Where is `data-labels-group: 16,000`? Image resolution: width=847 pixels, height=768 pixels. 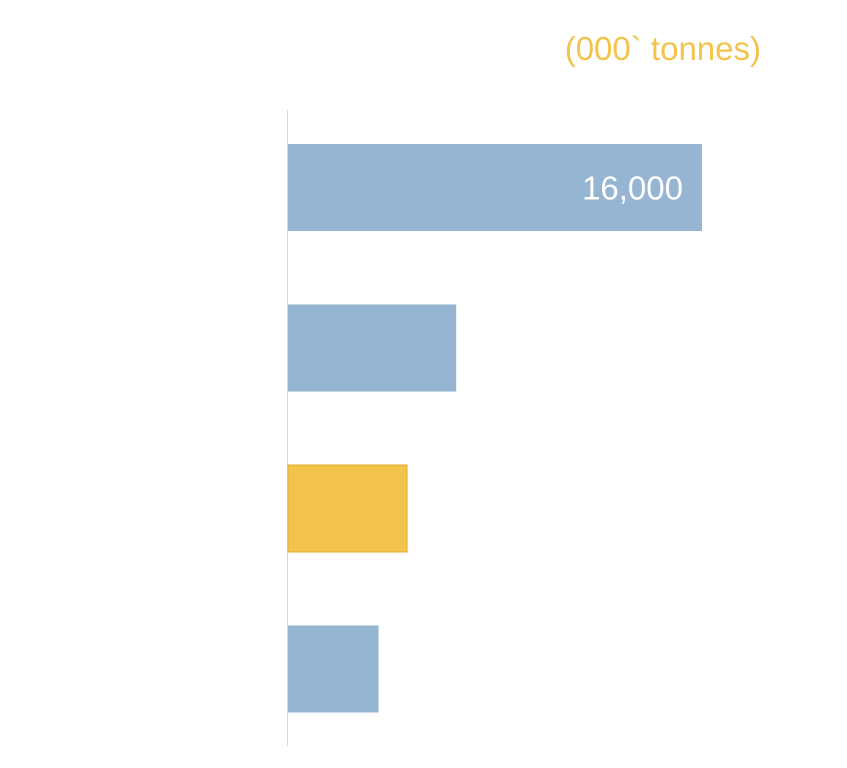
data-labels-group: 16,000 is located at coordinates (632, 188).